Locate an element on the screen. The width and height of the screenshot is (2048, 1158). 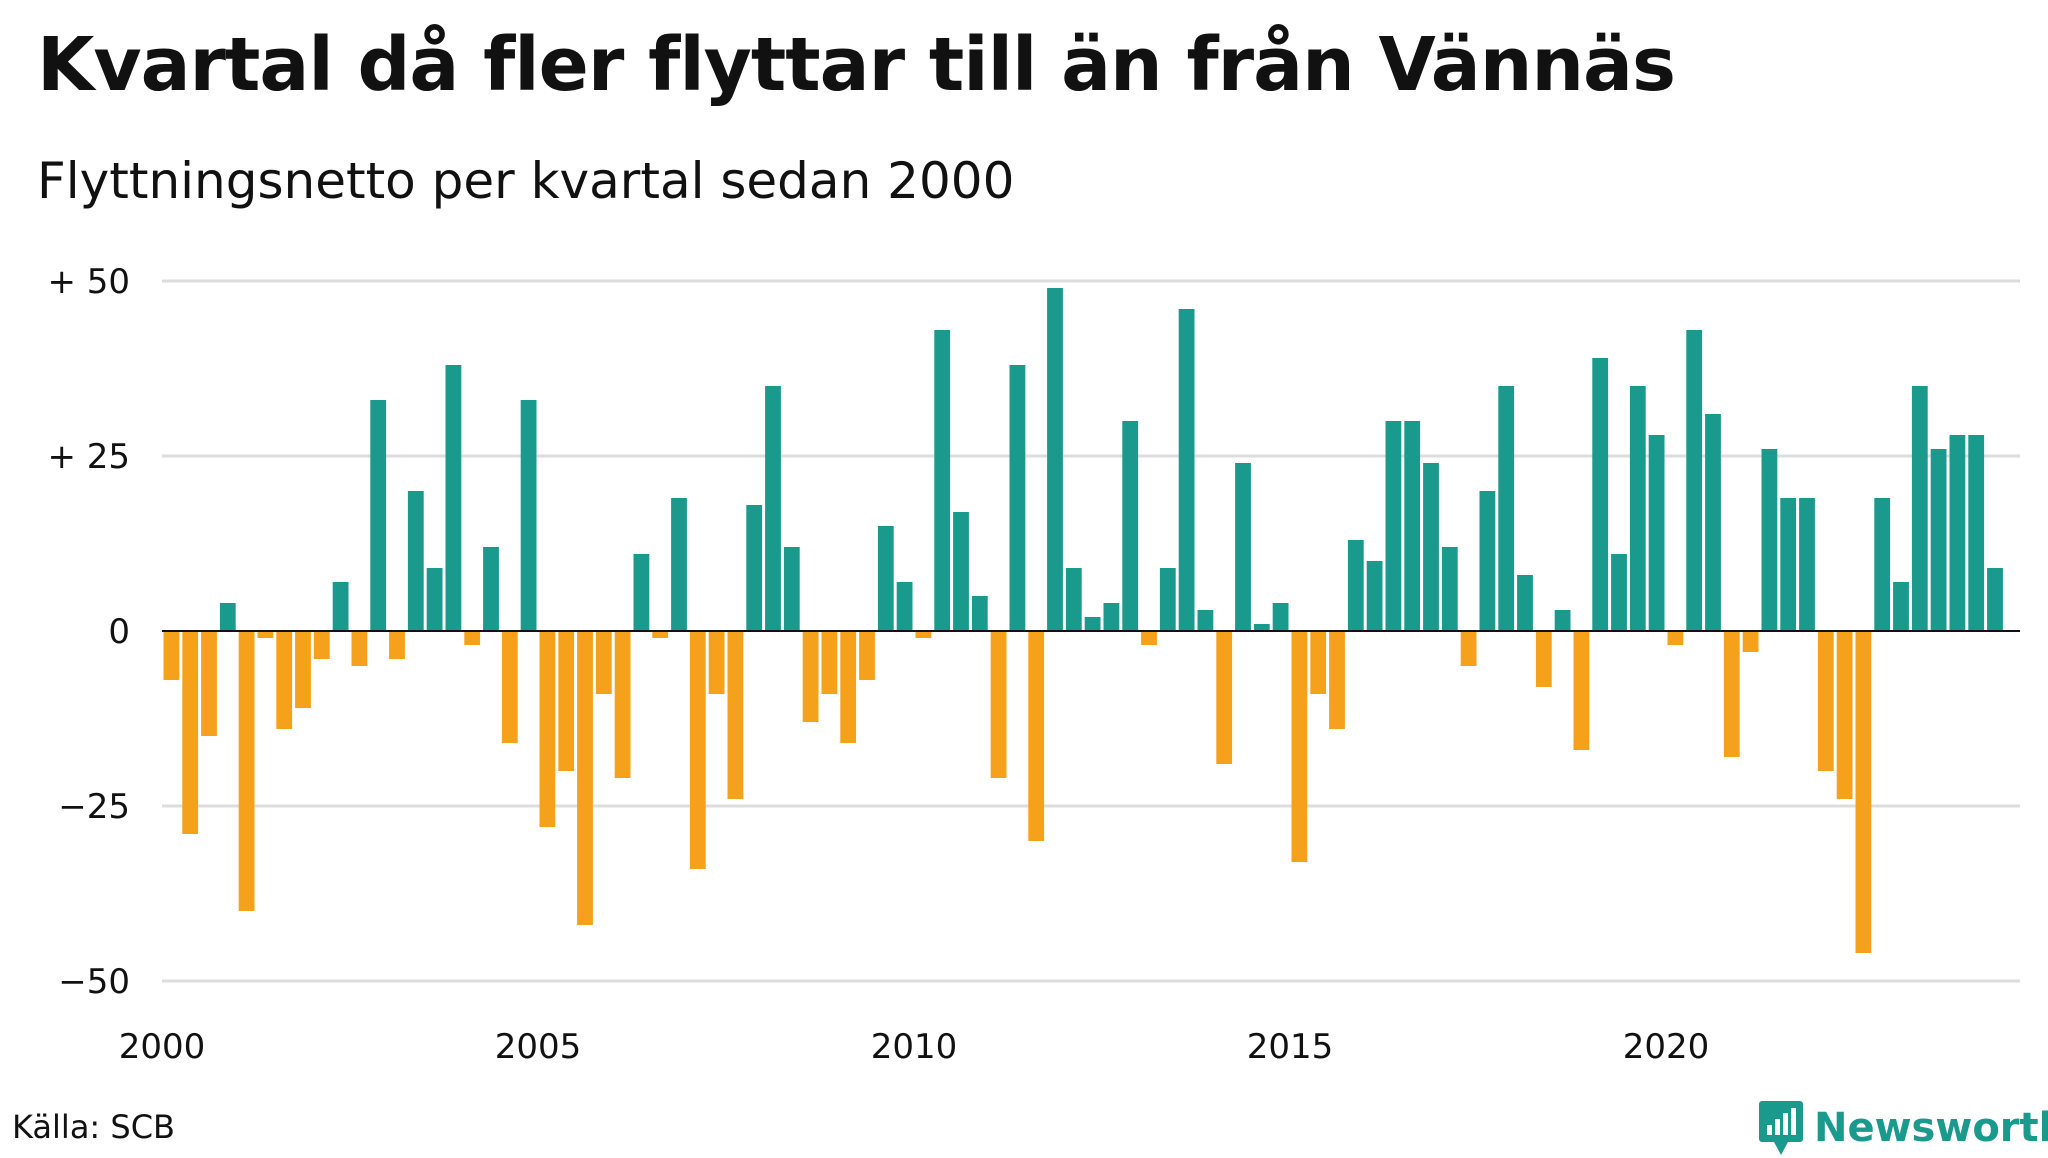
y-tick-label: + 50 is located at coordinates (88, 282).